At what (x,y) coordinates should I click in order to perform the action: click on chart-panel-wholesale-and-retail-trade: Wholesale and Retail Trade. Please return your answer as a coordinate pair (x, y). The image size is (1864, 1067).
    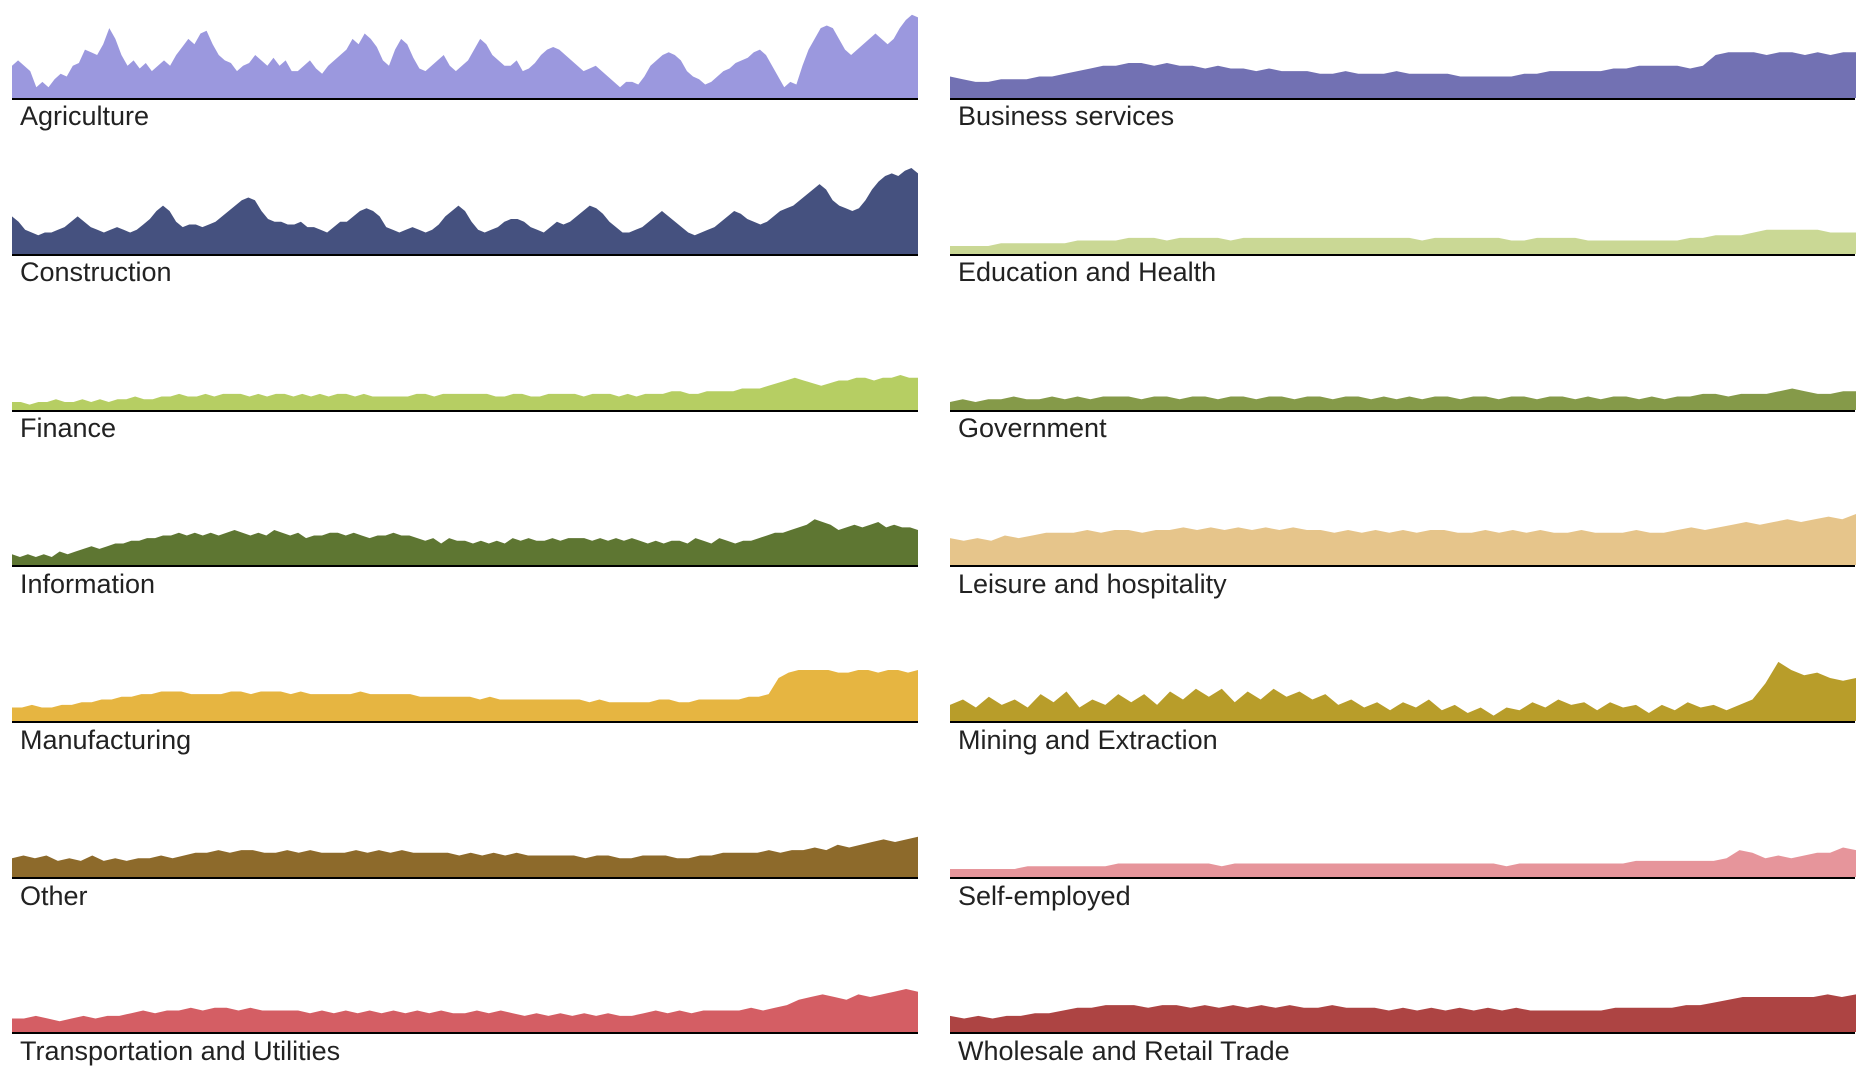
    Looking at the image, I should click on (1403, 1030).